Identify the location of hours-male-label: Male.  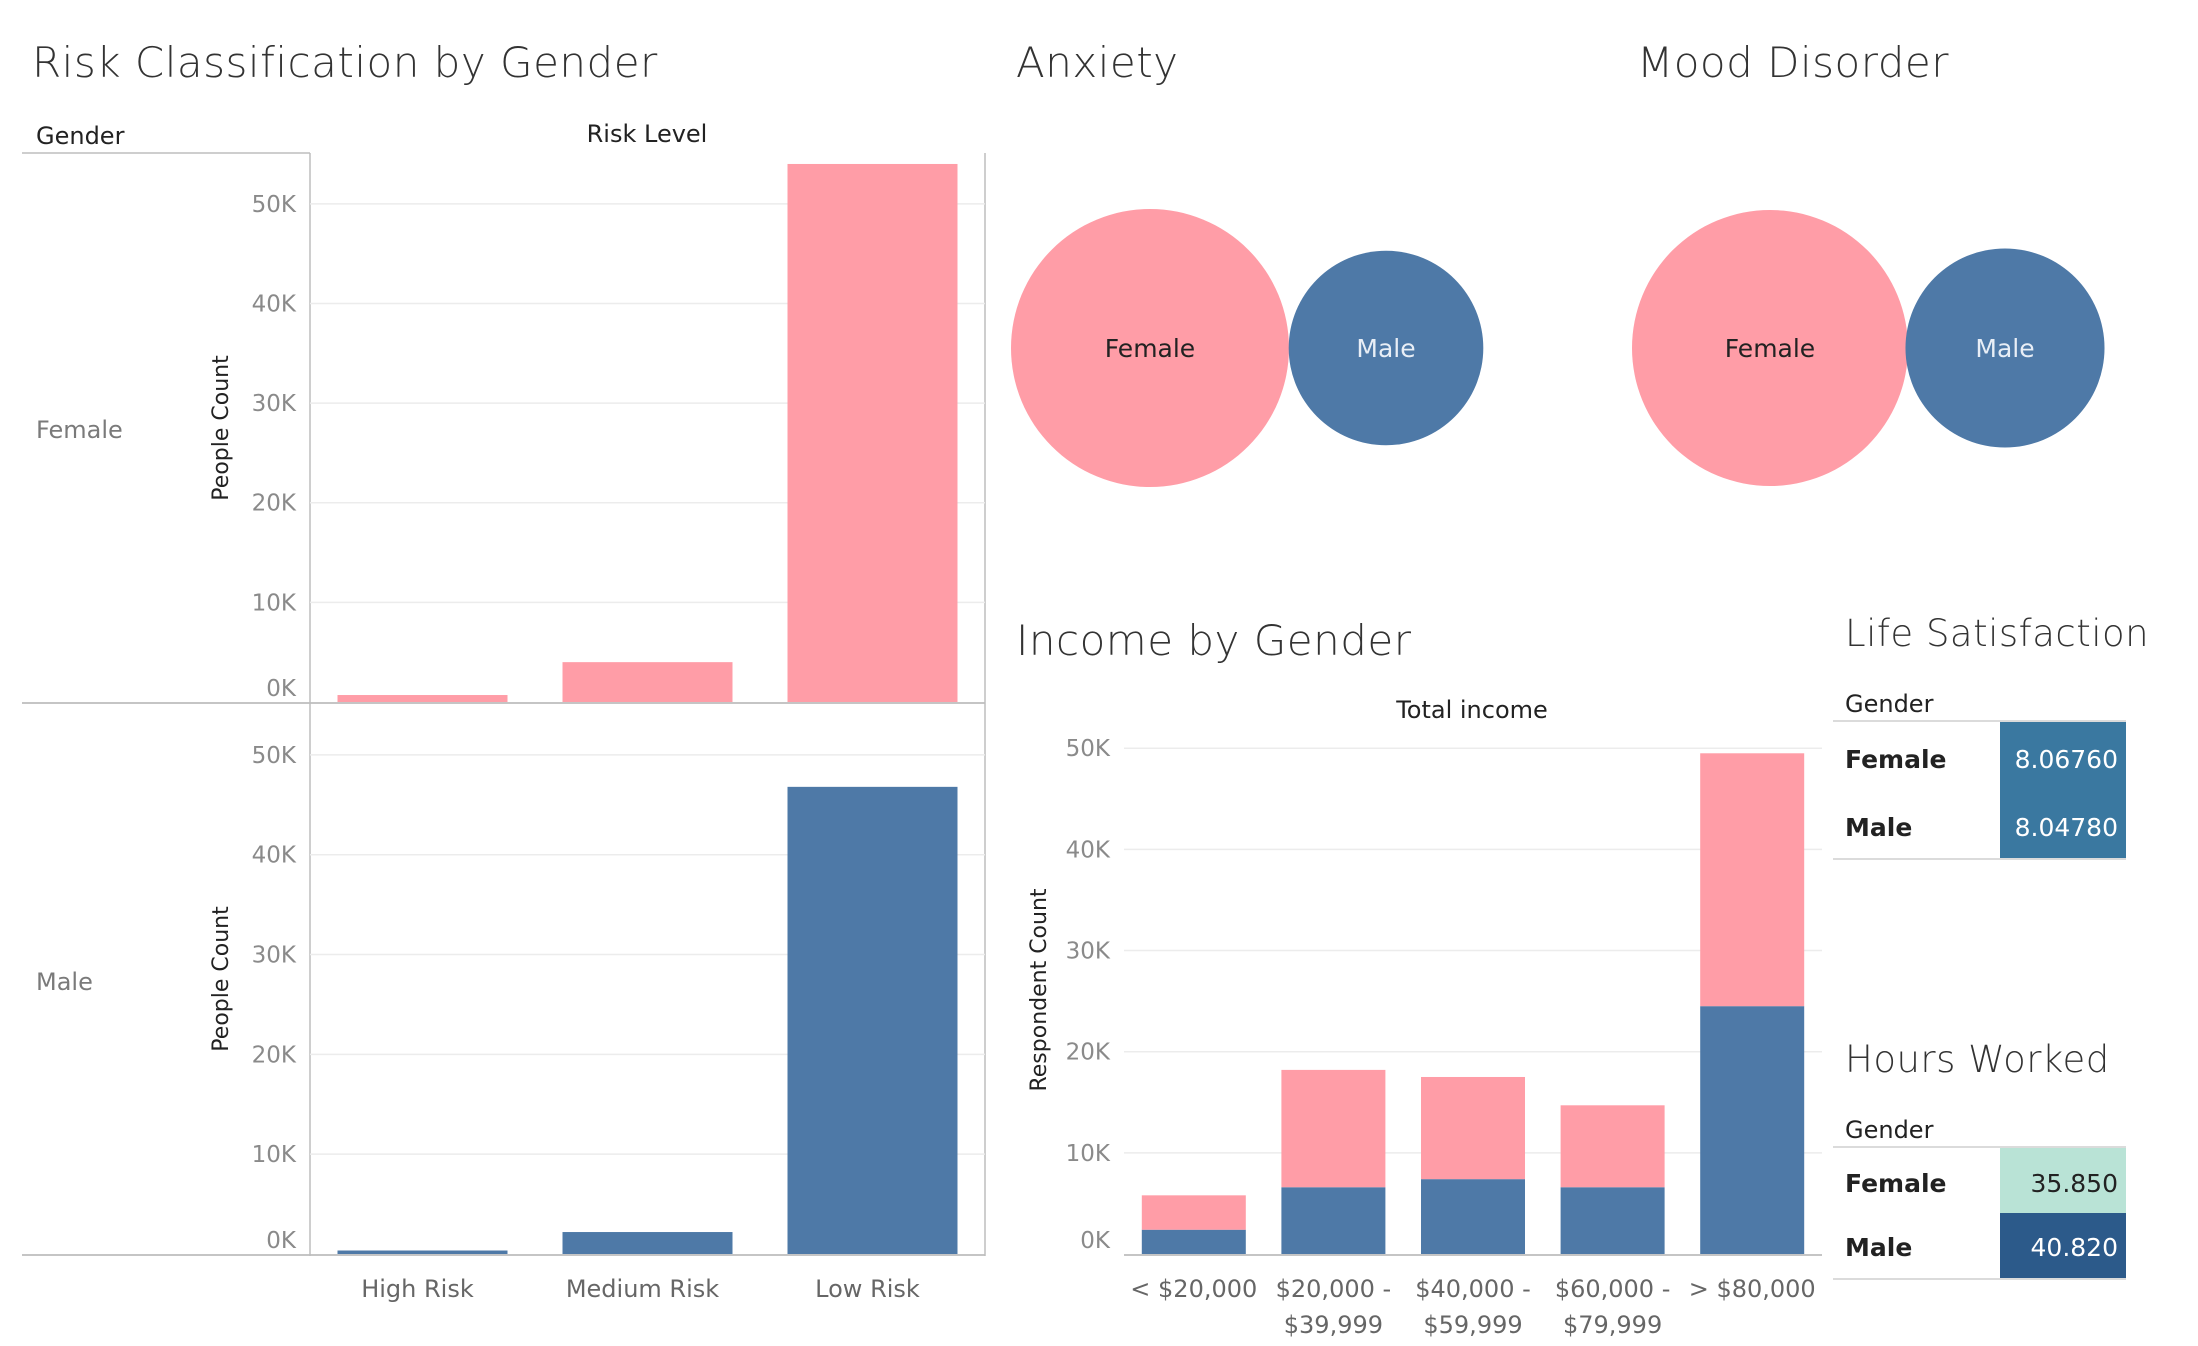
(1878, 1247).